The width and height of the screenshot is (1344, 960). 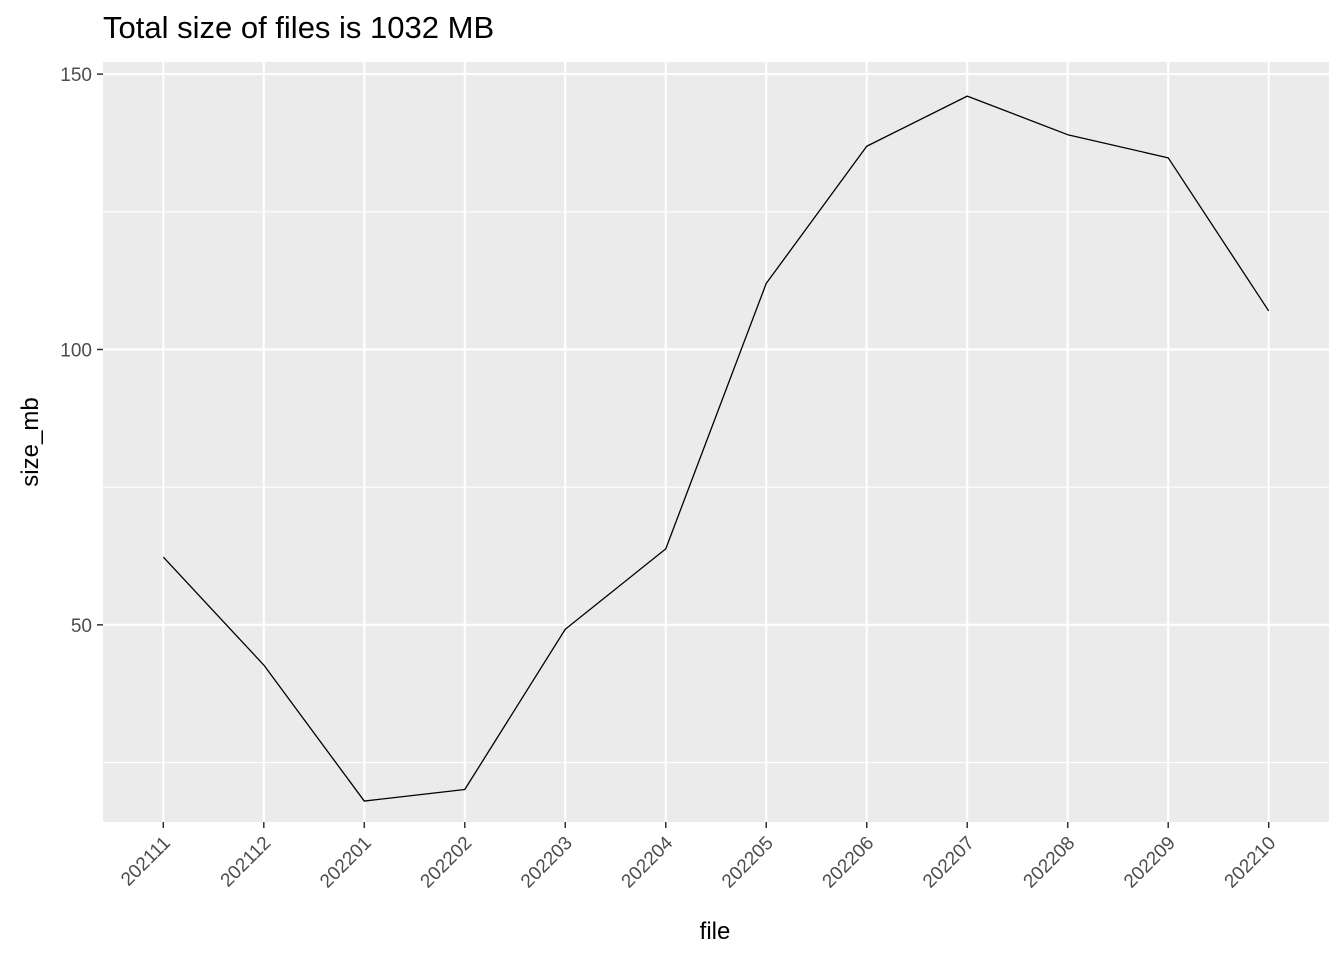 What do you see at coordinates (648, 862) in the screenshot?
I see `x-tick-label: 202204` at bounding box center [648, 862].